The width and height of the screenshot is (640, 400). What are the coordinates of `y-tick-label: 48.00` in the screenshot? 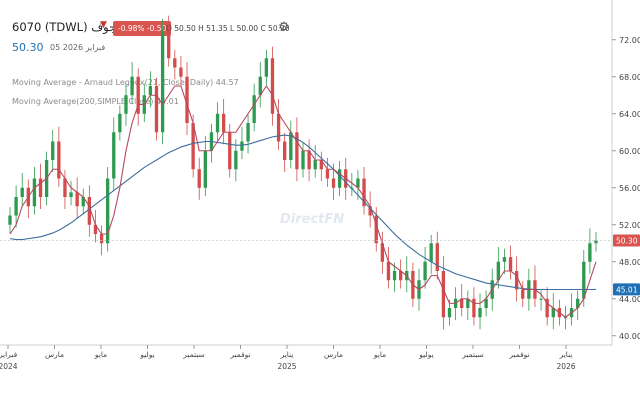 It's located at (629, 262).